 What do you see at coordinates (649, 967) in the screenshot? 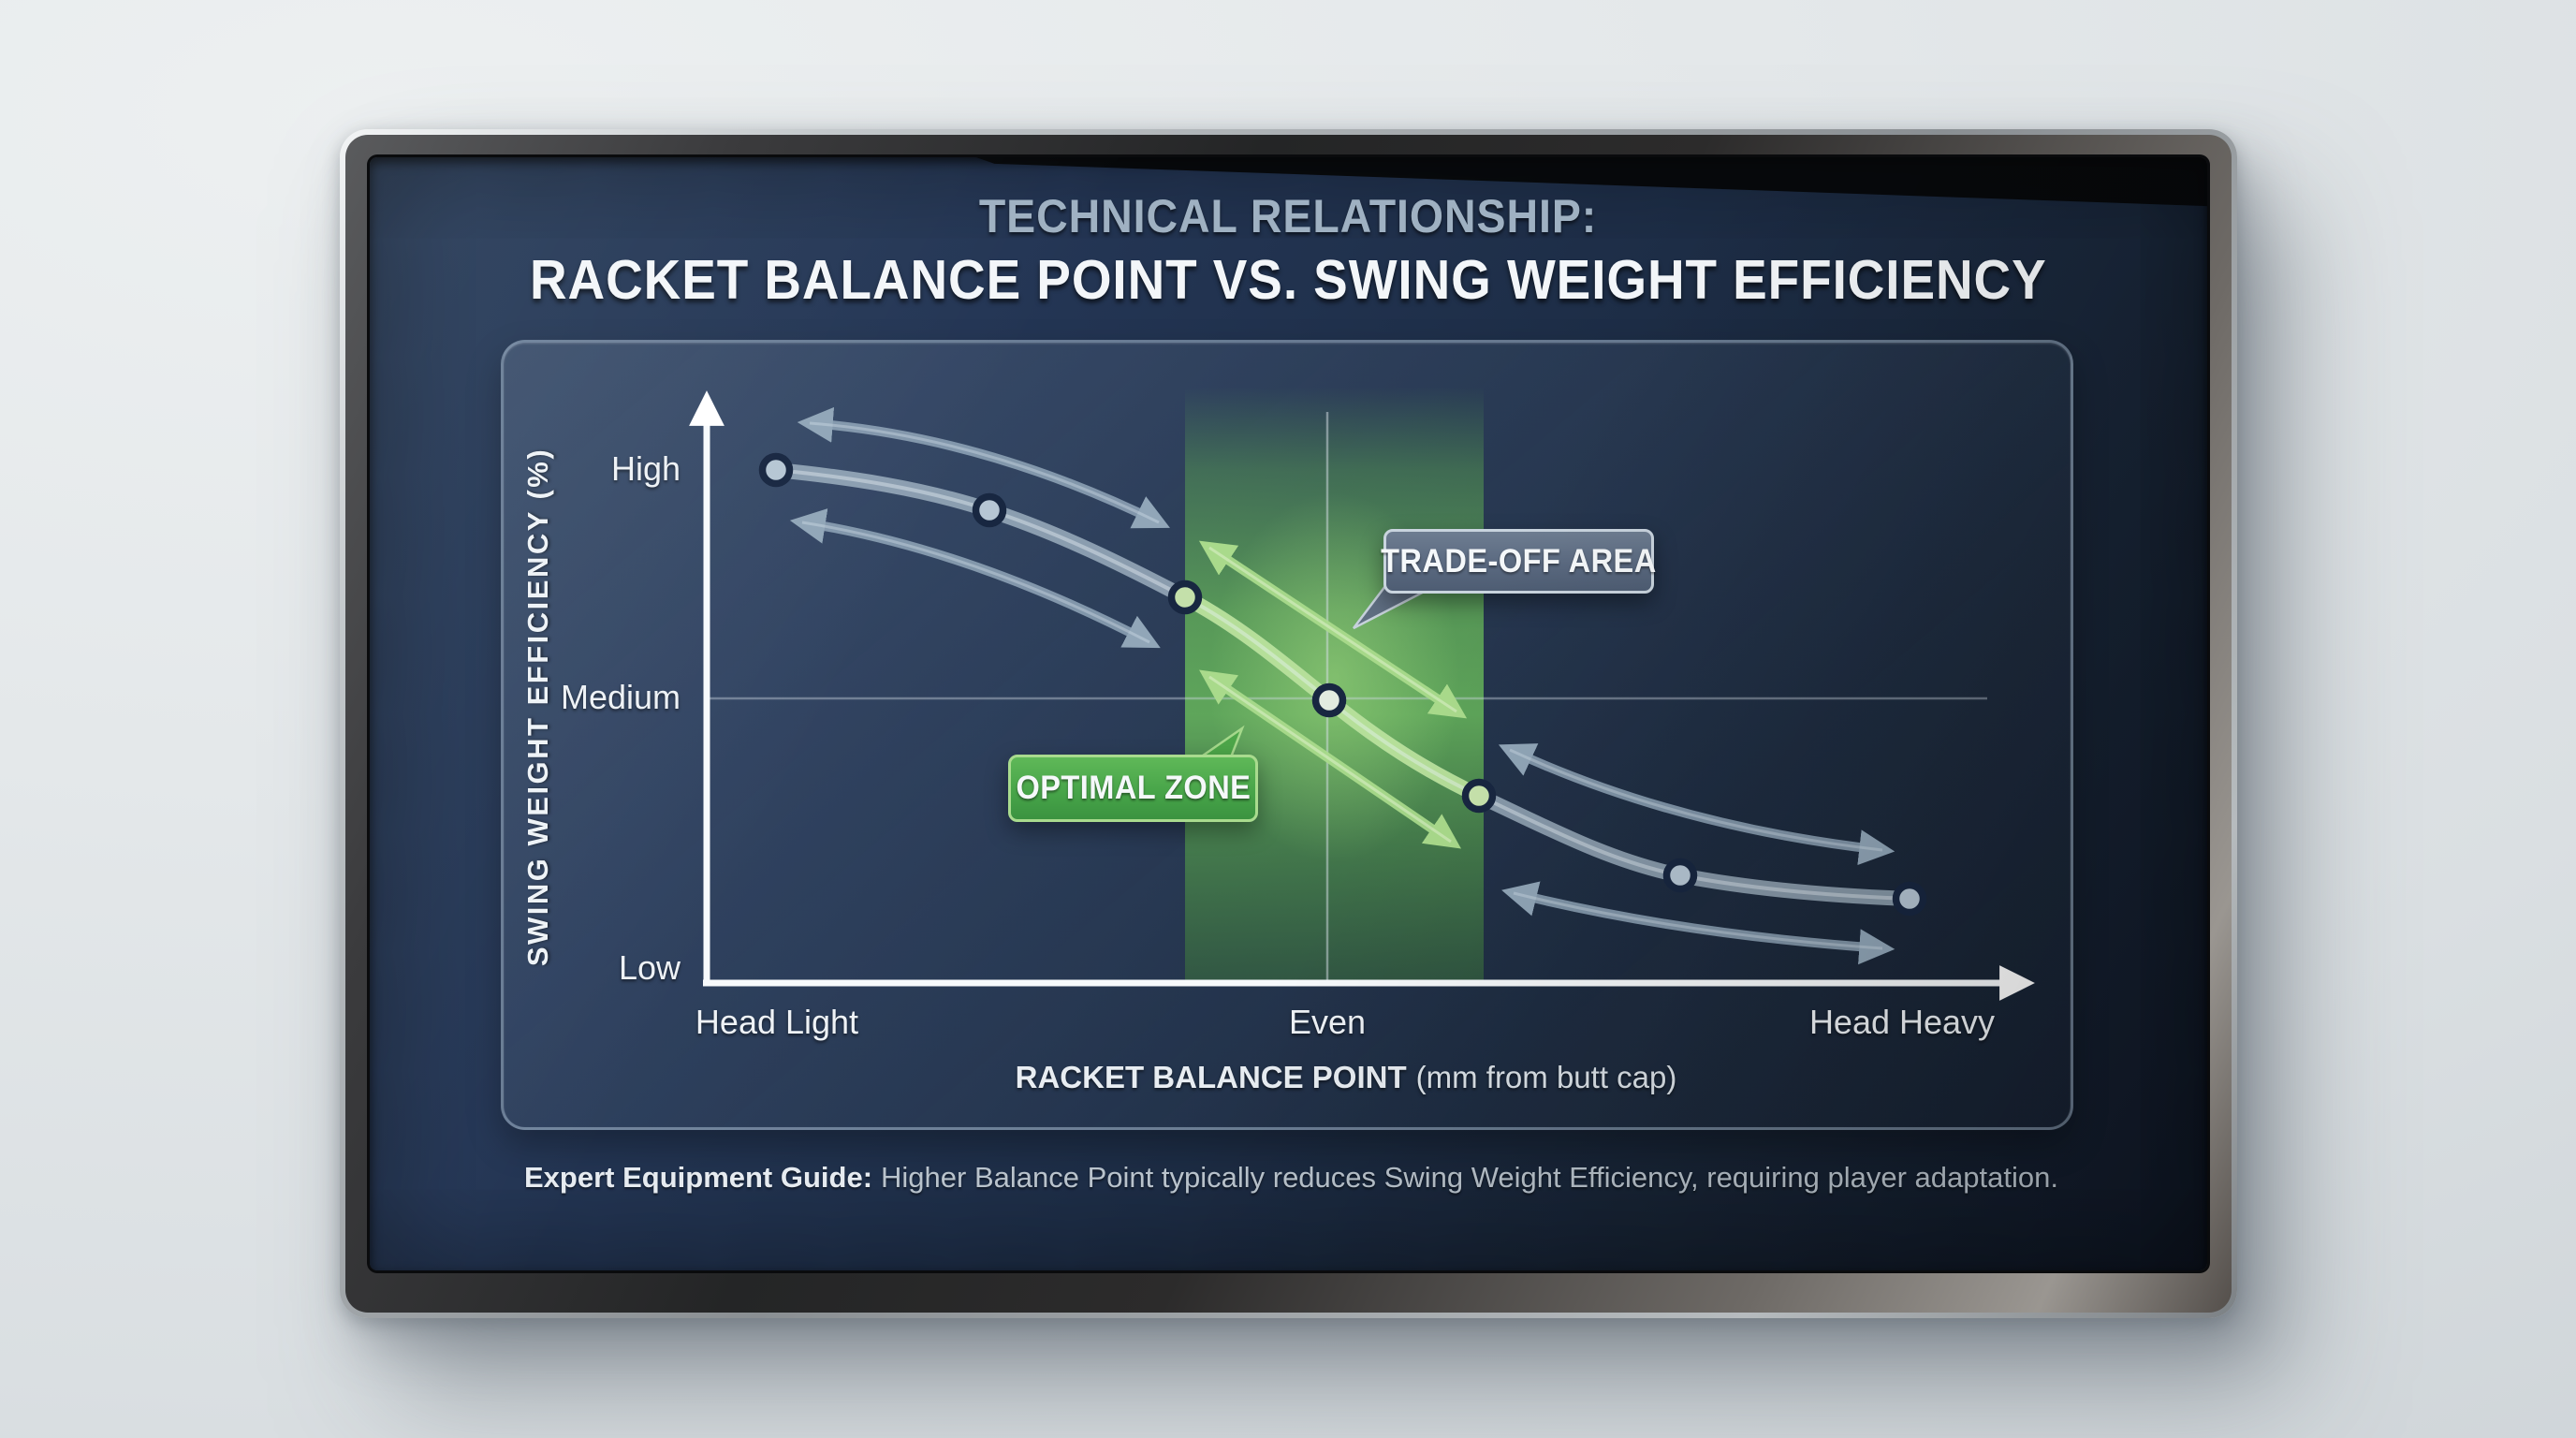
I see `y-tick-low: Low` at bounding box center [649, 967].